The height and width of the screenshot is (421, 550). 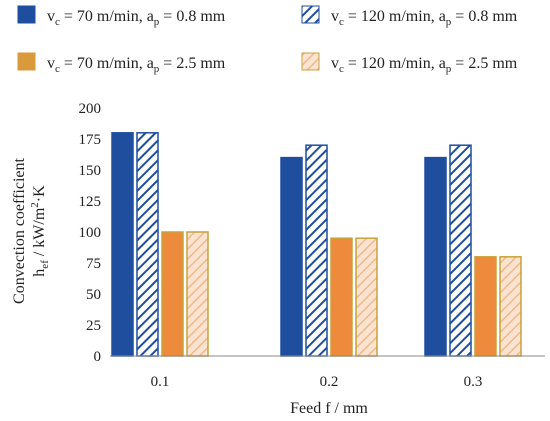 I want to click on y-tick-label: 175, so click(x=90, y=140).